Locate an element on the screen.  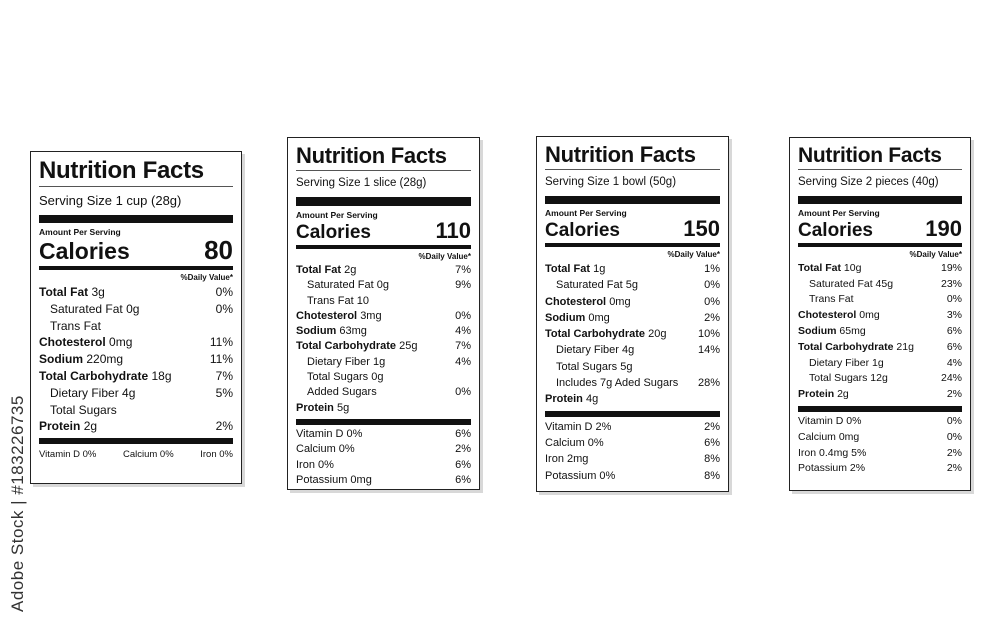
nutrient-name: Sodium 0mg is located at coordinates (577, 318).